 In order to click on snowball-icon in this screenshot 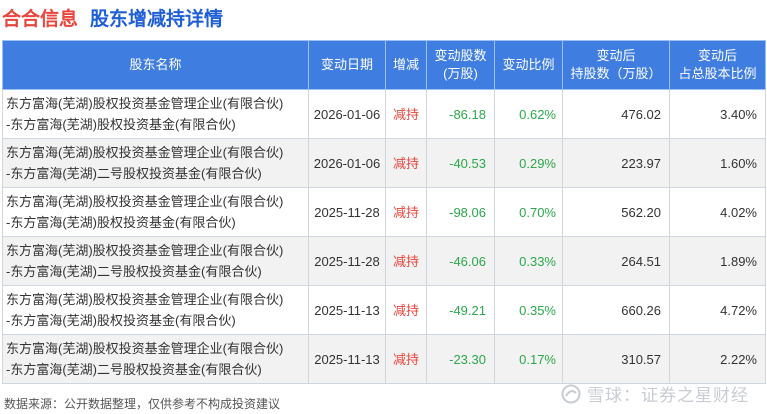, I will do `click(571, 393)`.